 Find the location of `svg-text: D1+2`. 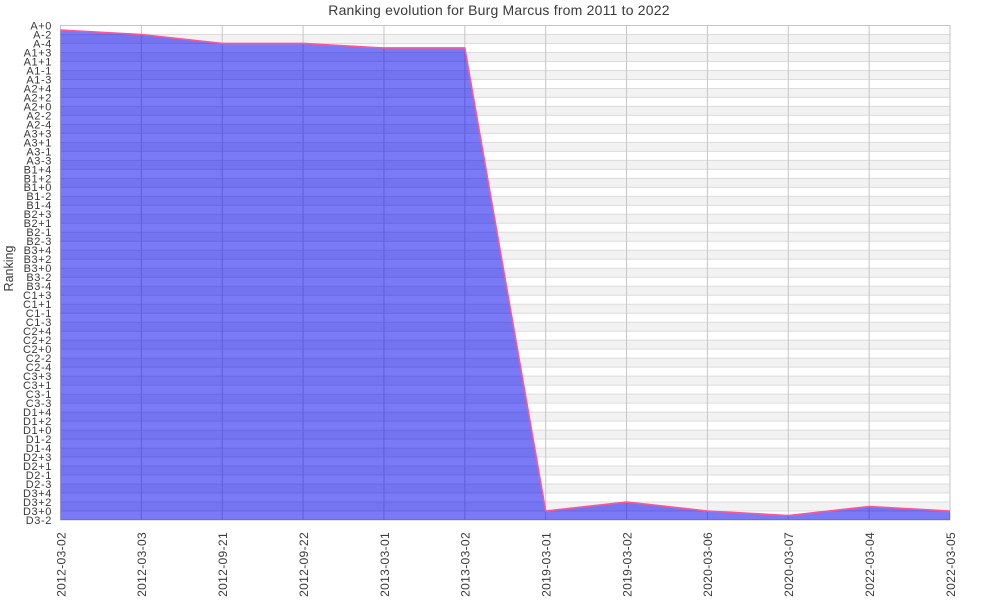

svg-text: D1+2 is located at coordinates (37, 422).